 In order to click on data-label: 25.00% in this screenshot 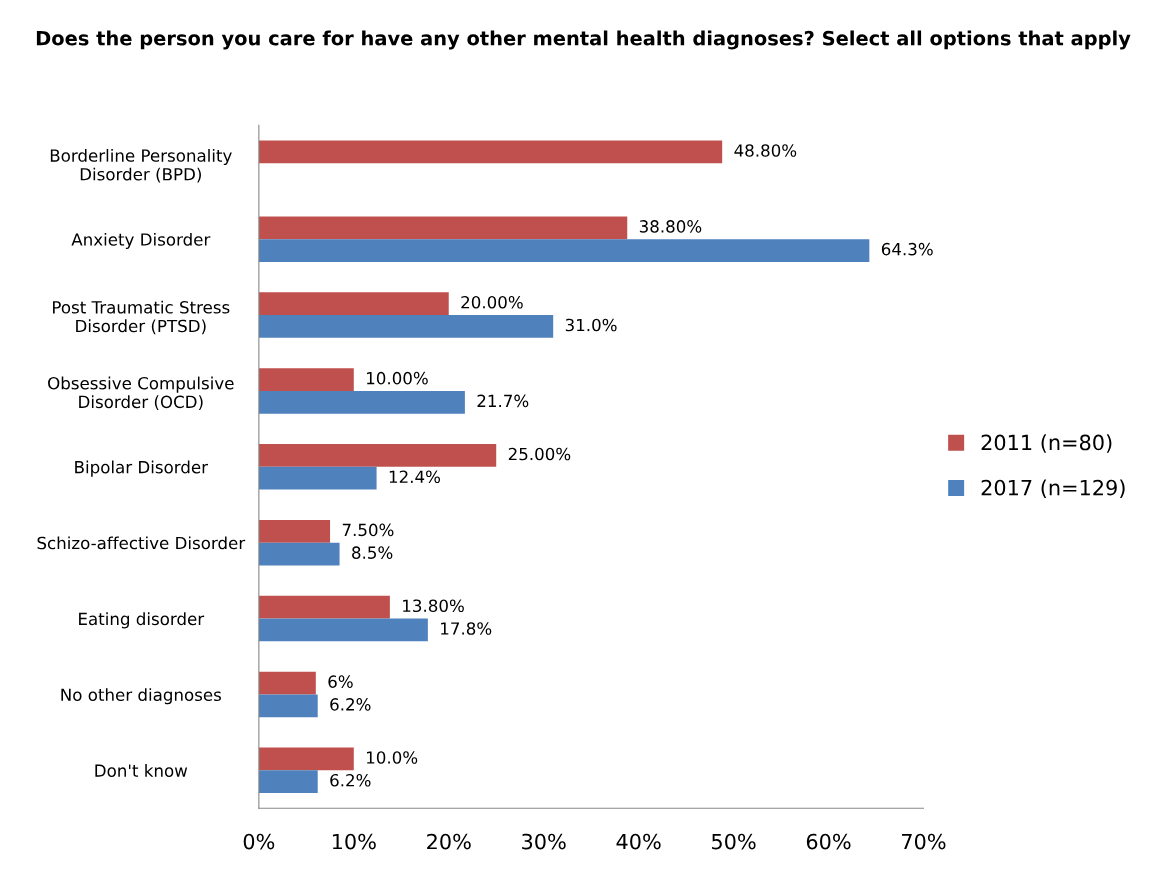, I will do `click(539, 454)`.